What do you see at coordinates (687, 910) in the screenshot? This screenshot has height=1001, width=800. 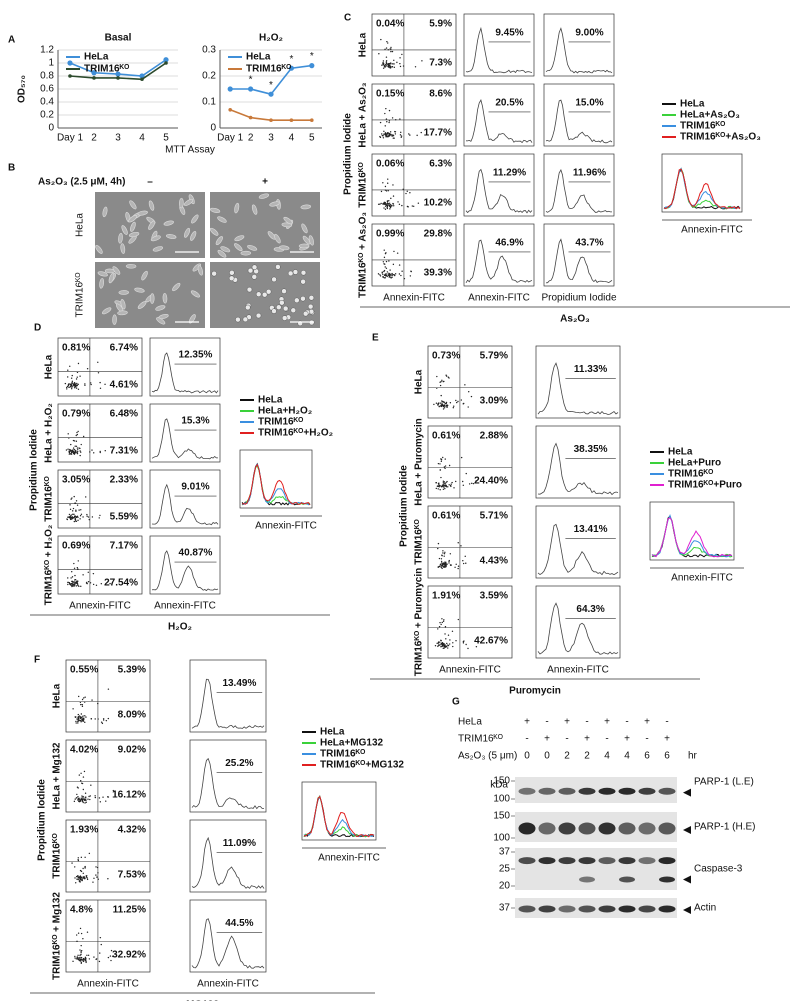 I see `arrowhead` at bounding box center [687, 910].